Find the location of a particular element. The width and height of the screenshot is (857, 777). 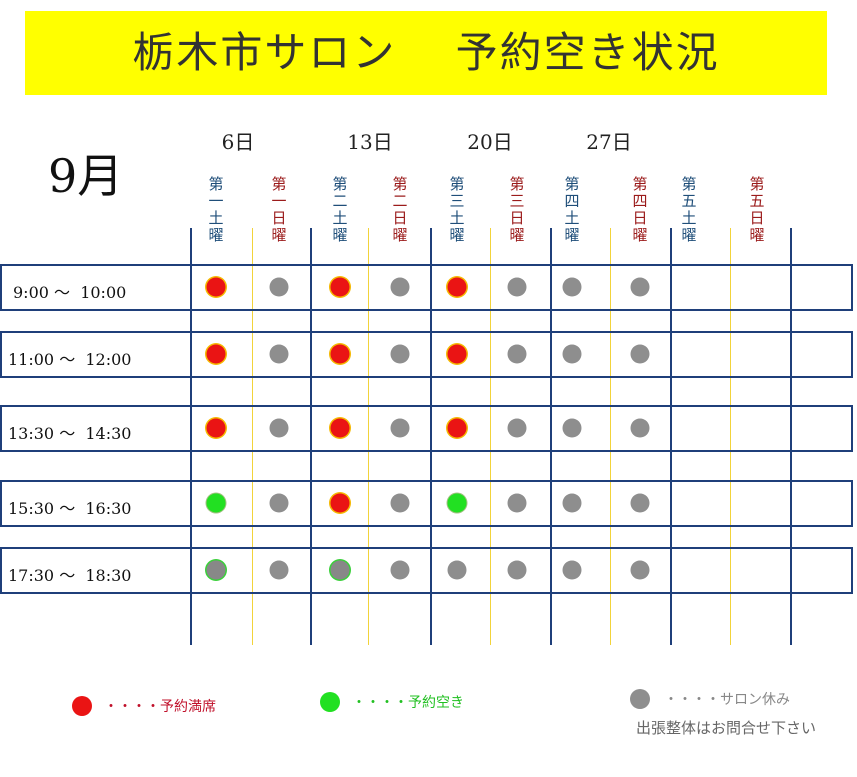

time-slot-label: 17:30 ～ 18:30 is located at coordinates (70, 575).